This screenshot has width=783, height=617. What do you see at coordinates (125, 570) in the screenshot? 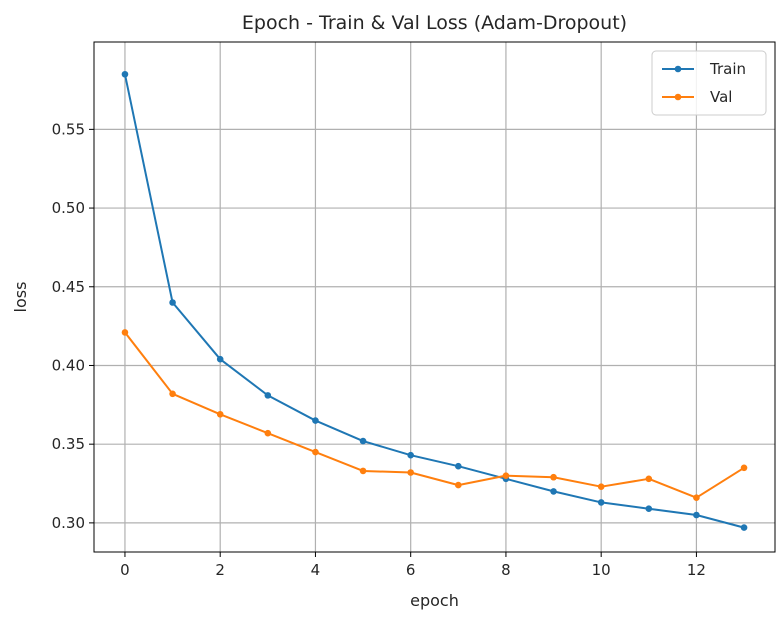
I see `x-tick-label: 0` at bounding box center [125, 570].